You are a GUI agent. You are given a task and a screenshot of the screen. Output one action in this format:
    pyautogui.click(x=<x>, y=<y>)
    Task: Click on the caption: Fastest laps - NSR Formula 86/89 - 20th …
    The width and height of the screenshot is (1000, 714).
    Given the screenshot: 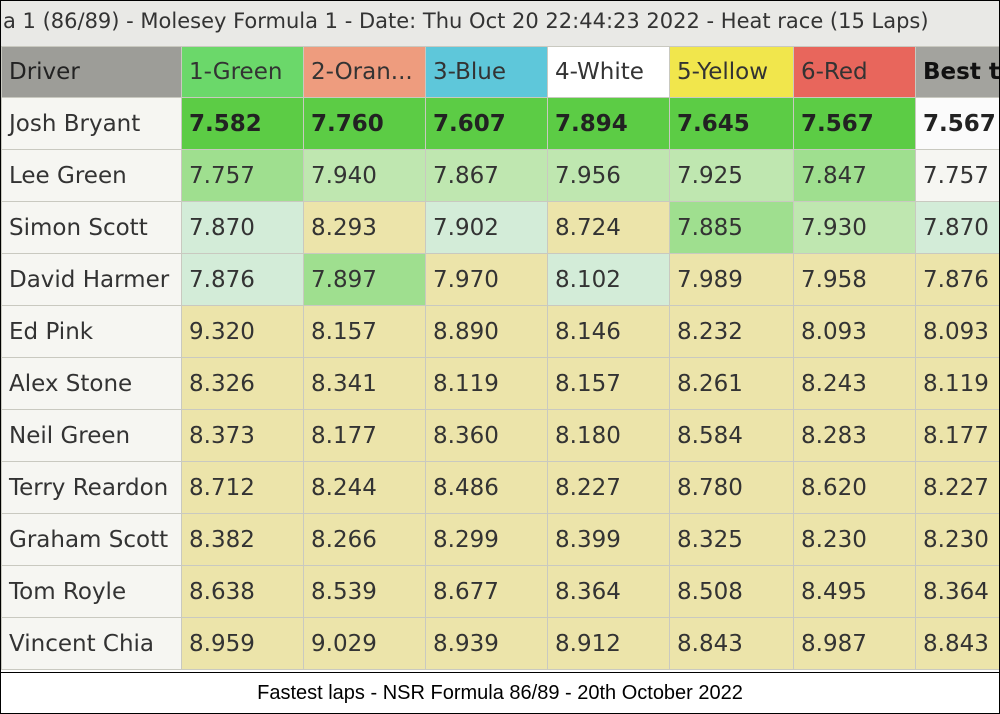 What is the action you would take?
    pyautogui.click(x=500, y=692)
    